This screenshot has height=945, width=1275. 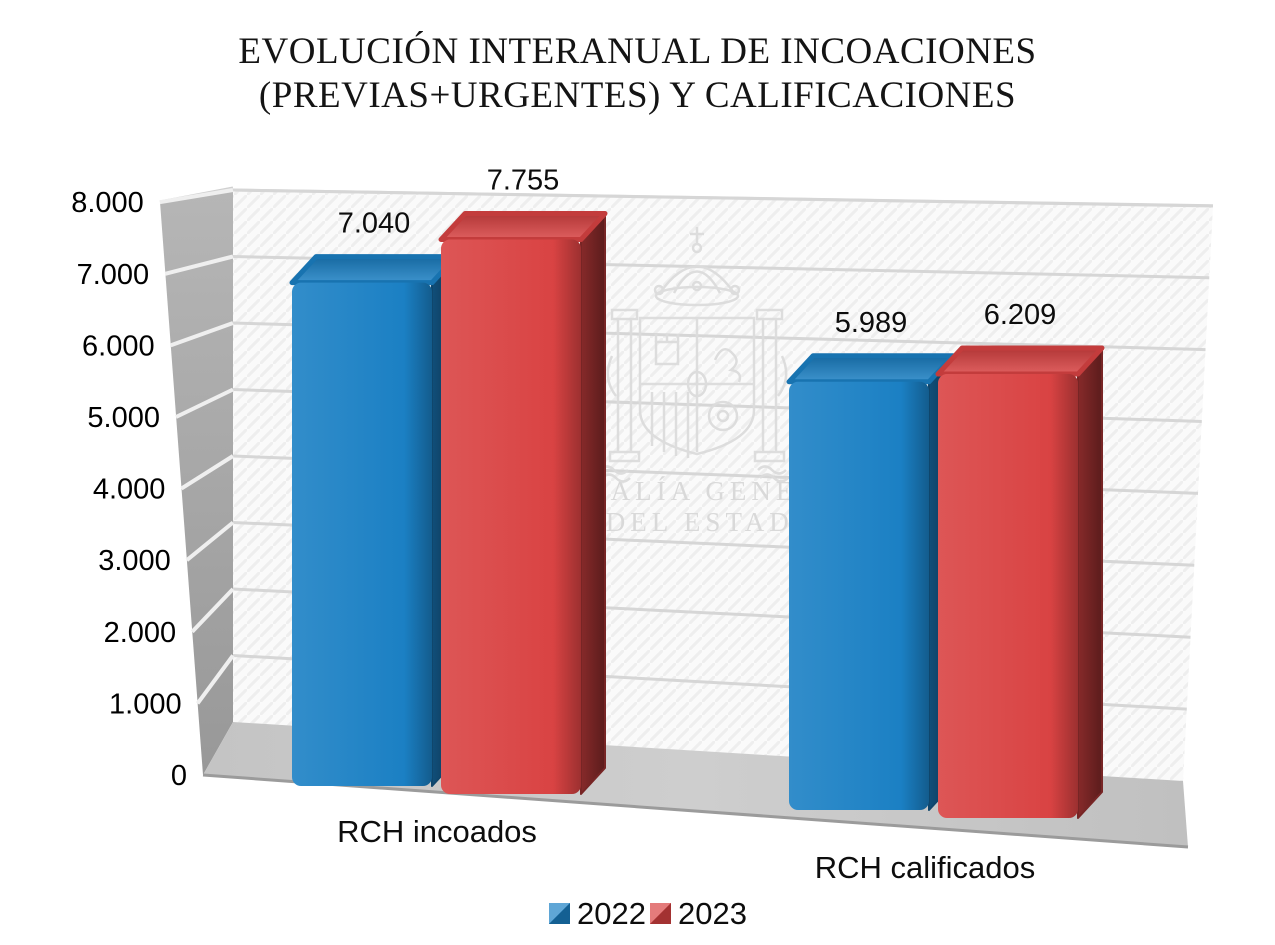 I want to click on bar-2023-rch-incoados-top, so click(x=523, y=227).